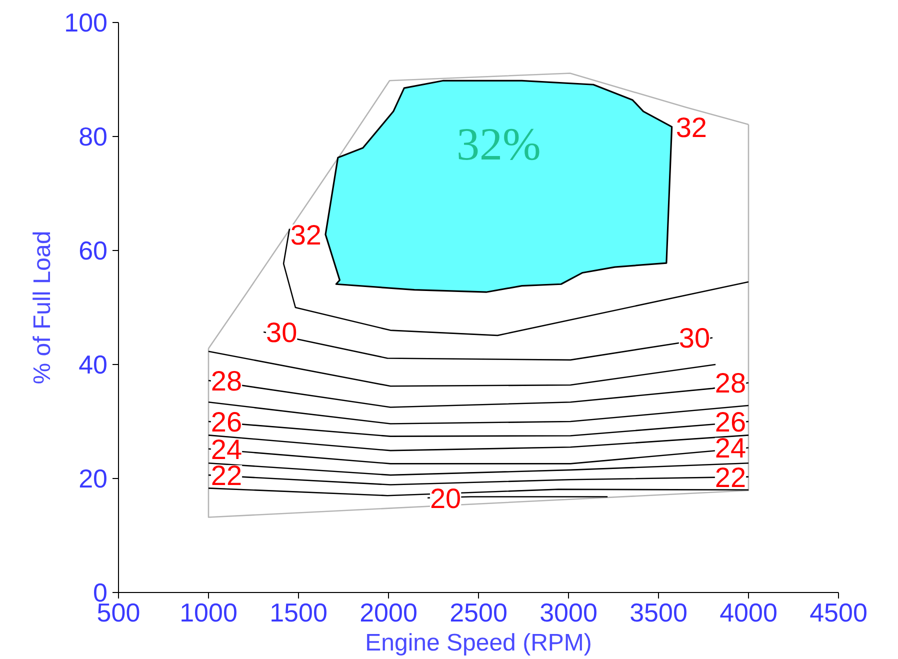 The width and height of the screenshot is (898, 659). Describe the element at coordinates (93, 137) in the screenshot. I see `y-tick-label: 80` at that location.